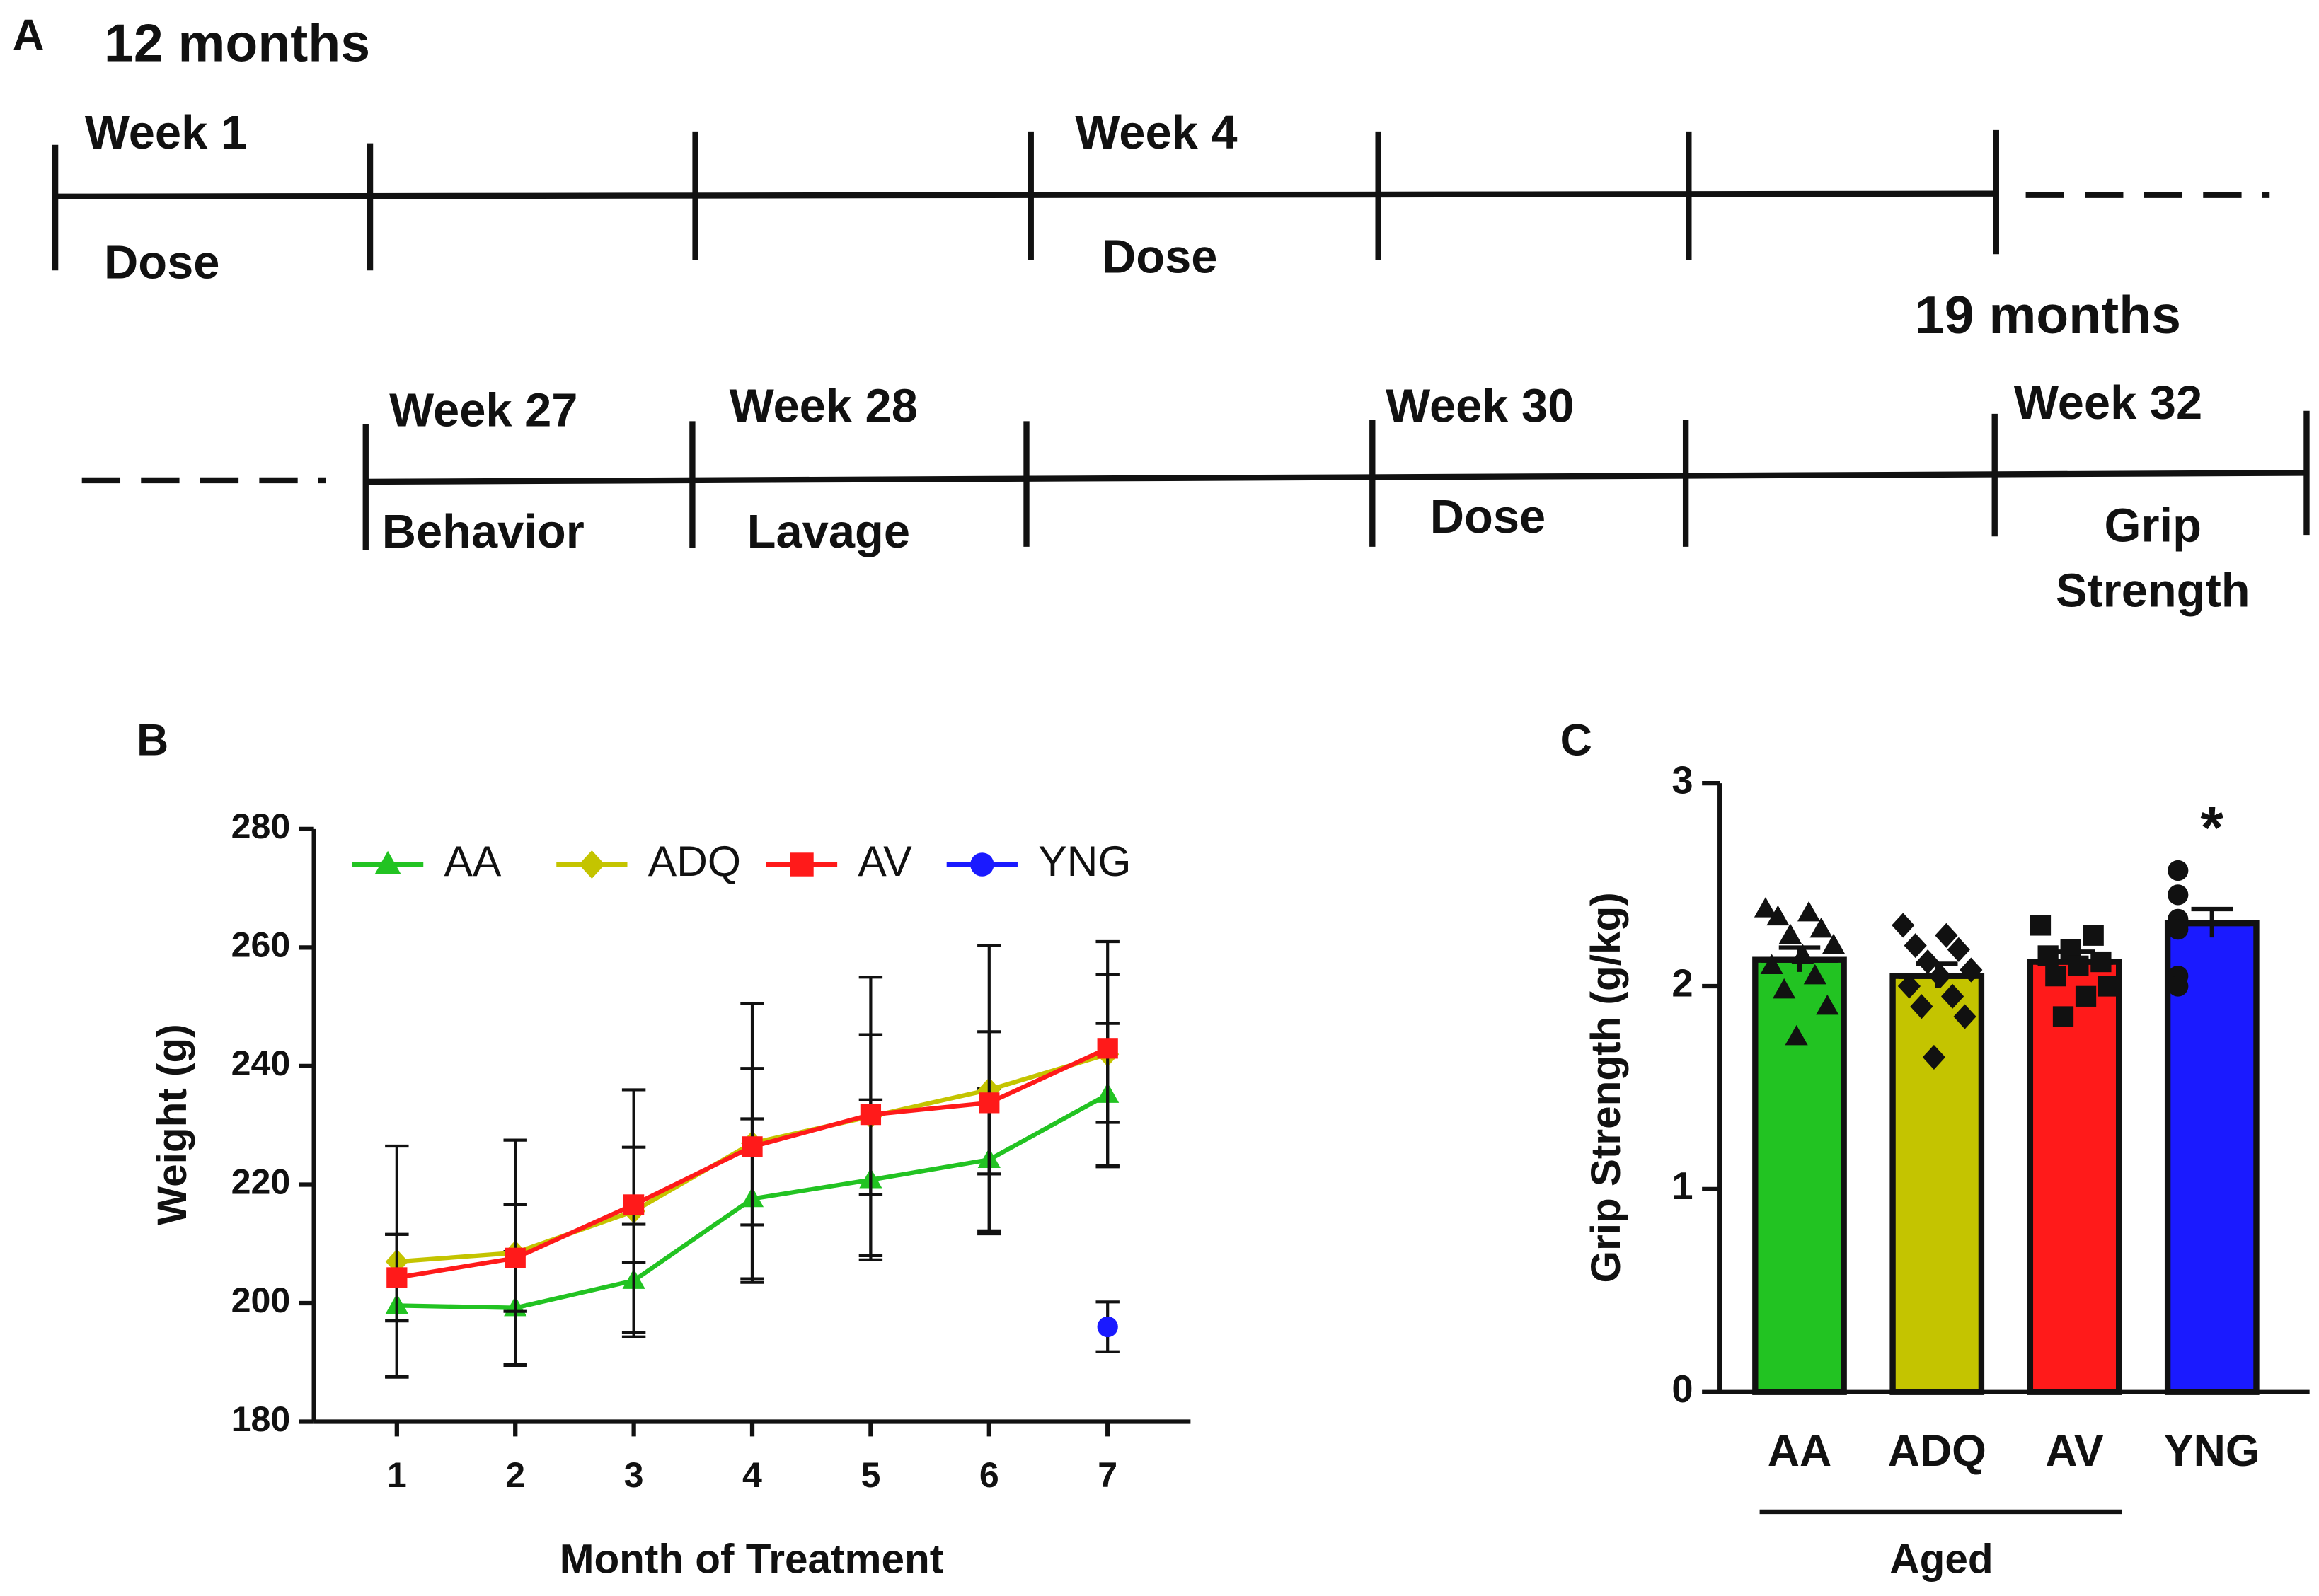  I want to click on y-tick-label: 180, so click(261, 1419).